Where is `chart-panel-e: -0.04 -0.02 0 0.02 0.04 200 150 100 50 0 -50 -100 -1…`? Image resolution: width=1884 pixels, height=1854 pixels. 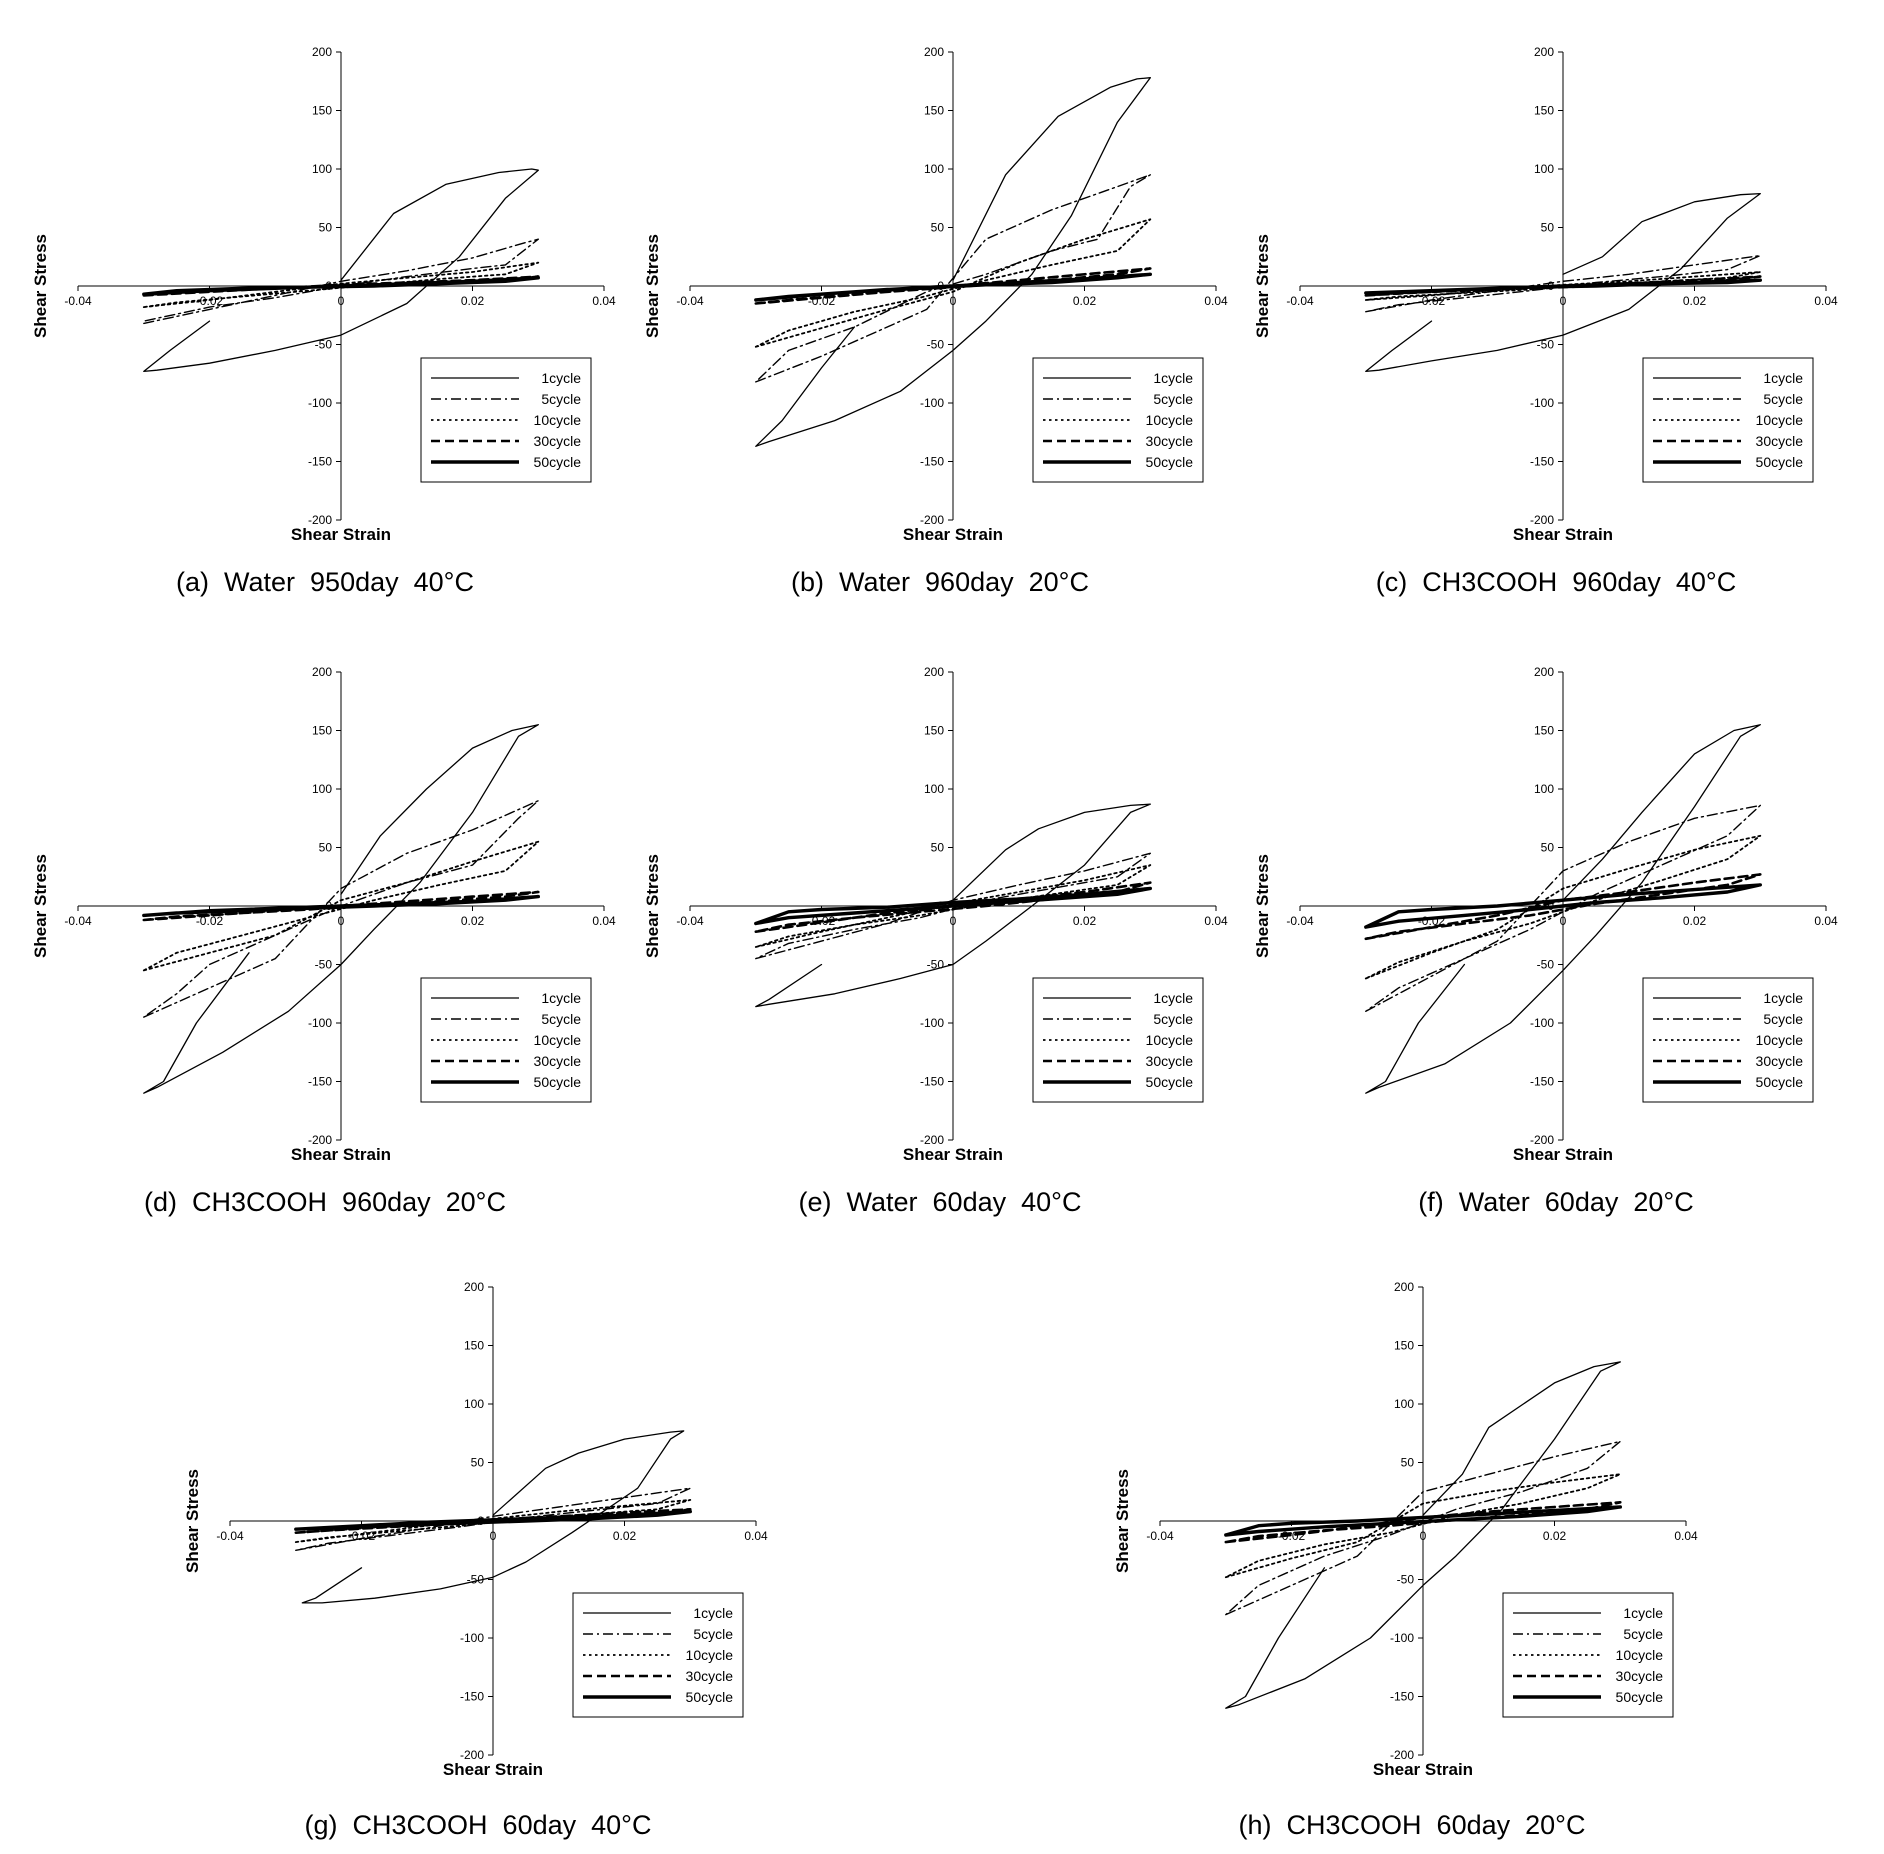
chart-panel-e: -0.04 -0.02 0 0.02 0.04 200 150 100 50 0 -50 -100 -1… is located at coordinates (935, 914).